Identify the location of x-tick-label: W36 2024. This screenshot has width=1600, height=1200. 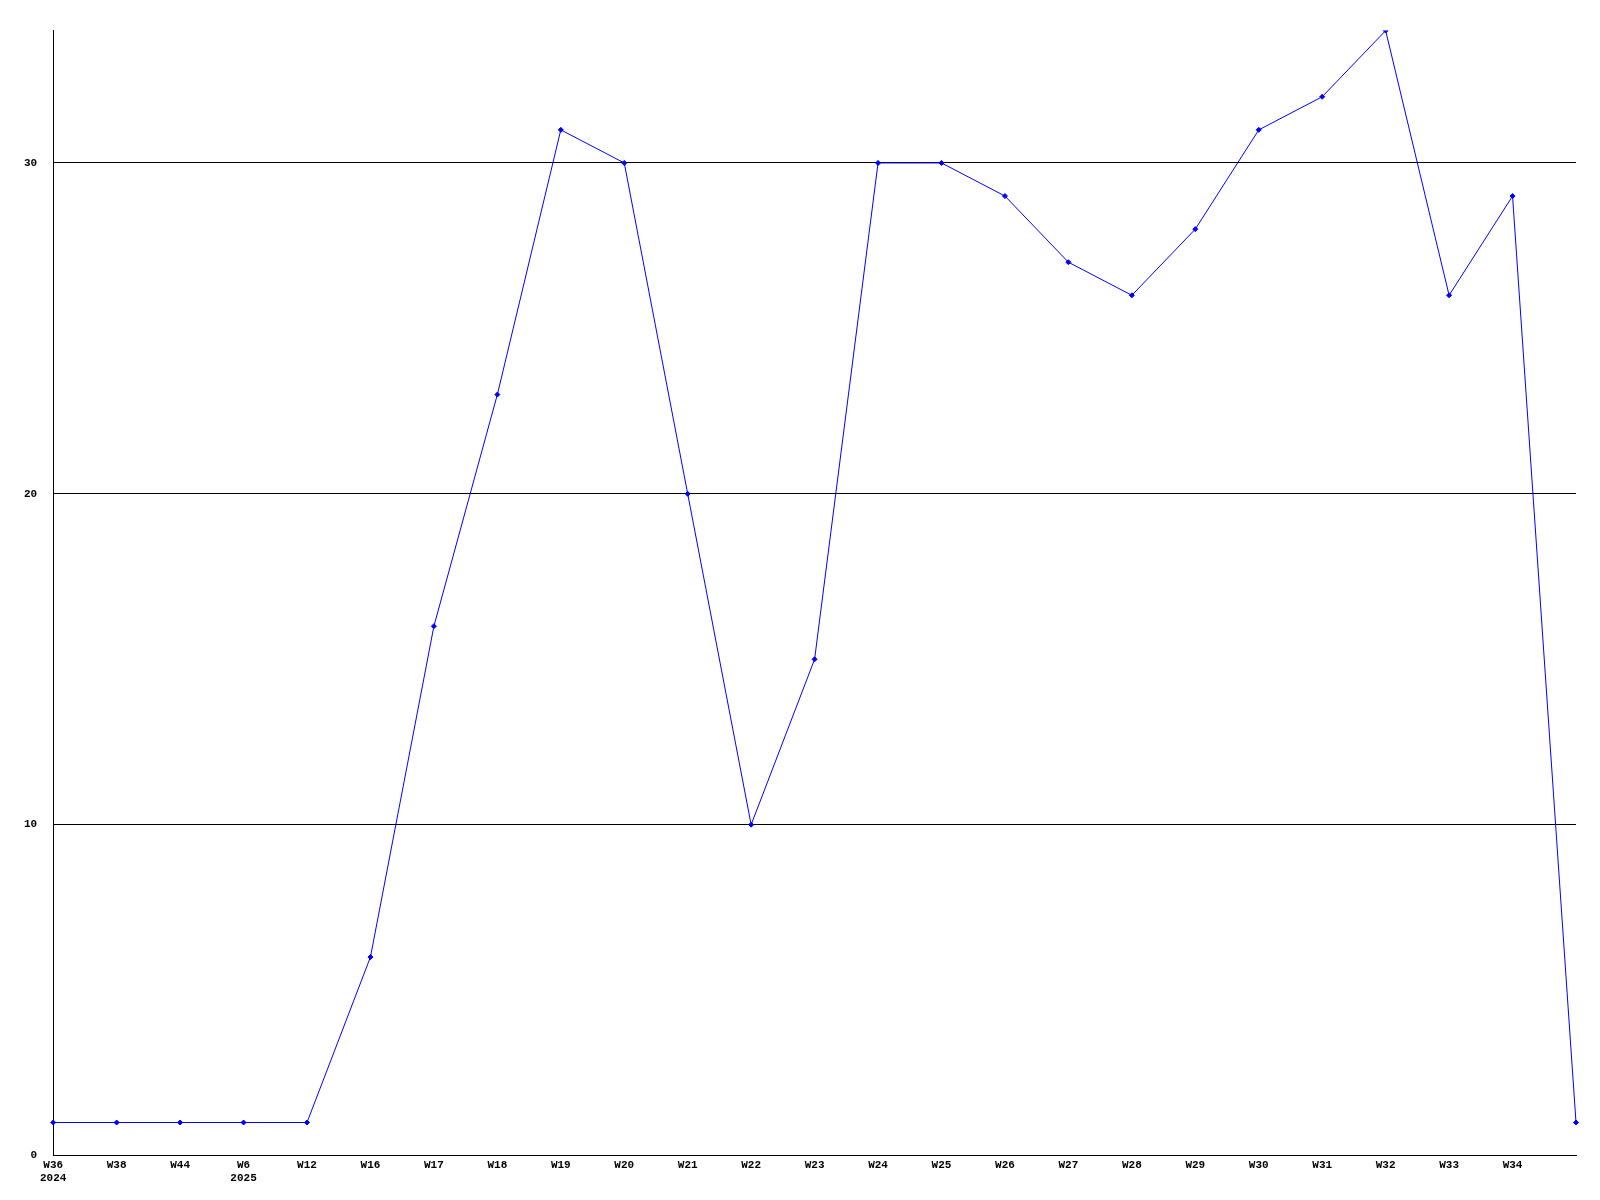
(53, 1171).